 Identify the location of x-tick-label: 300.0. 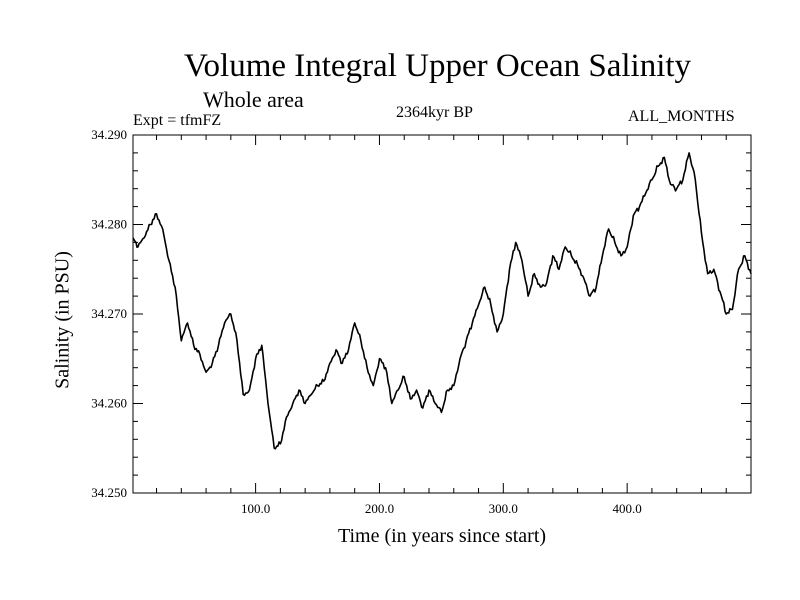
(503, 508).